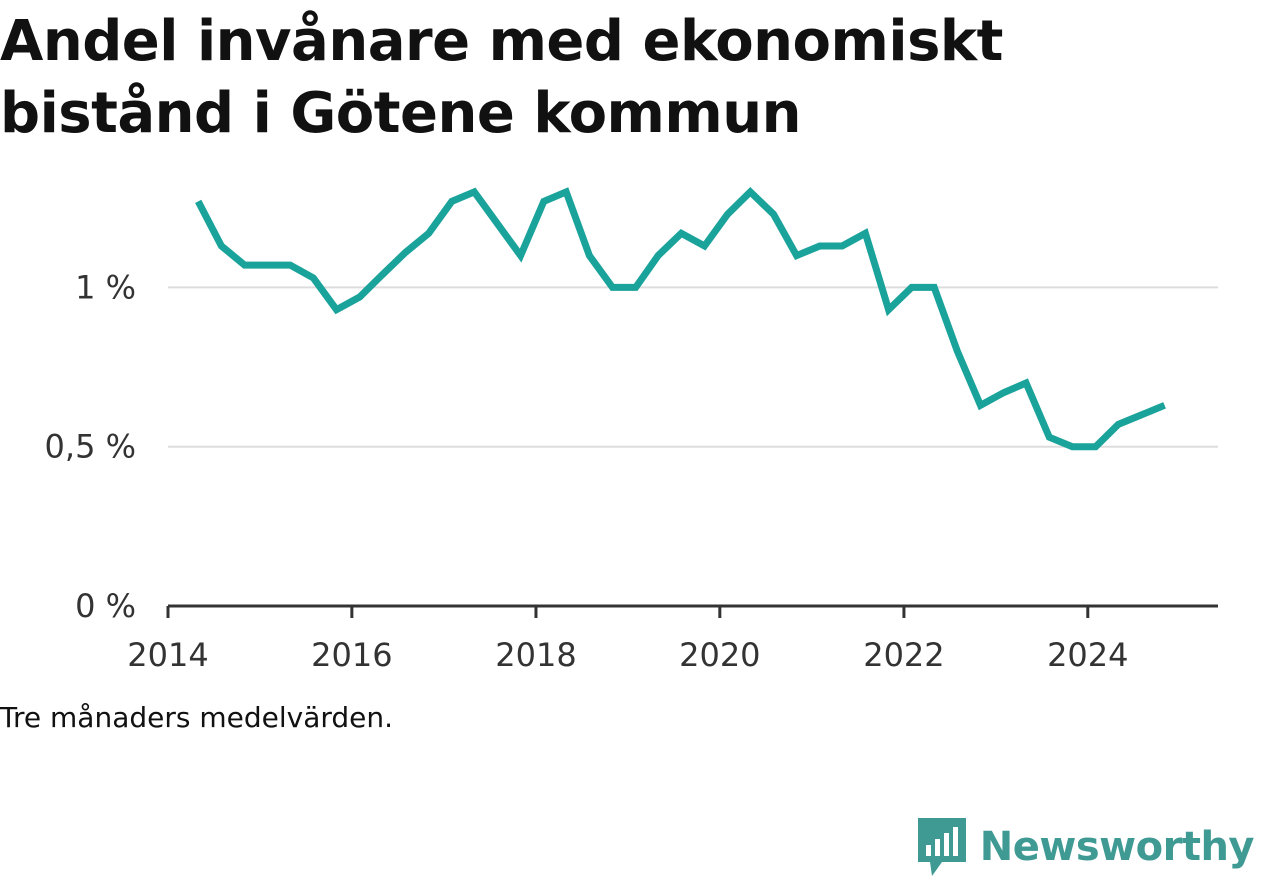 The height and width of the screenshot is (879, 1262). Describe the element at coordinates (167, 655) in the screenshot. I see `x-tick-label-0: 2014` at that location.